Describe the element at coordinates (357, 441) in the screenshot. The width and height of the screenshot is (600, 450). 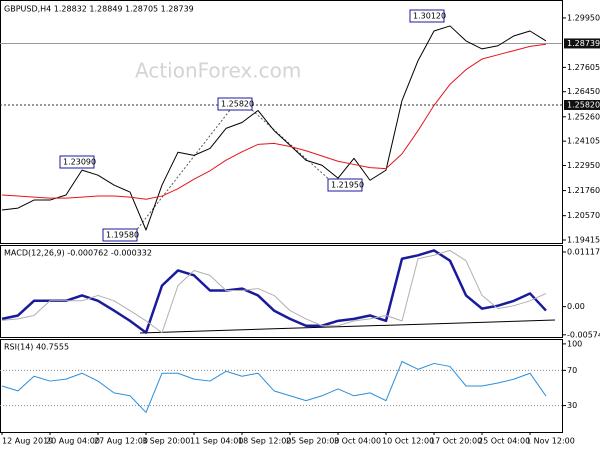
I see `x-tick-label: 3 Oct 04:00` at that location.